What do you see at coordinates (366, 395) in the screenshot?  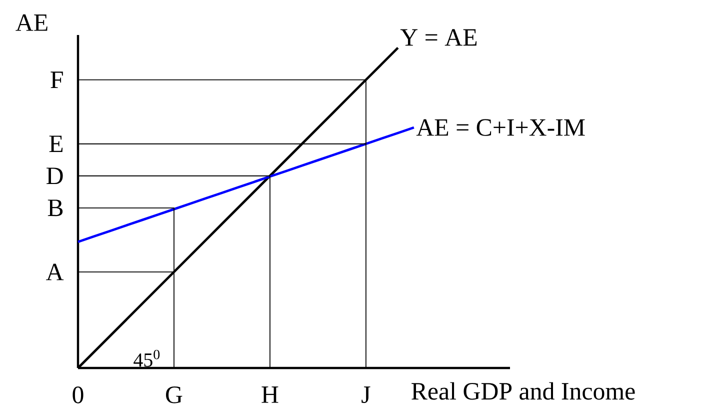 I see `x-tick-label: J` at bounding box center [366, 395].